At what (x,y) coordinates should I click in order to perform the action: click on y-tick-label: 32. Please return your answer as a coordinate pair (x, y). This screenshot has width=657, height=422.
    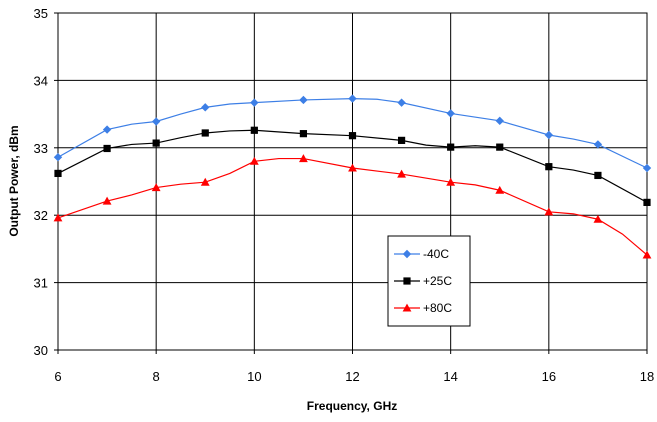
    Looking at the image, I should click on (41, 215).